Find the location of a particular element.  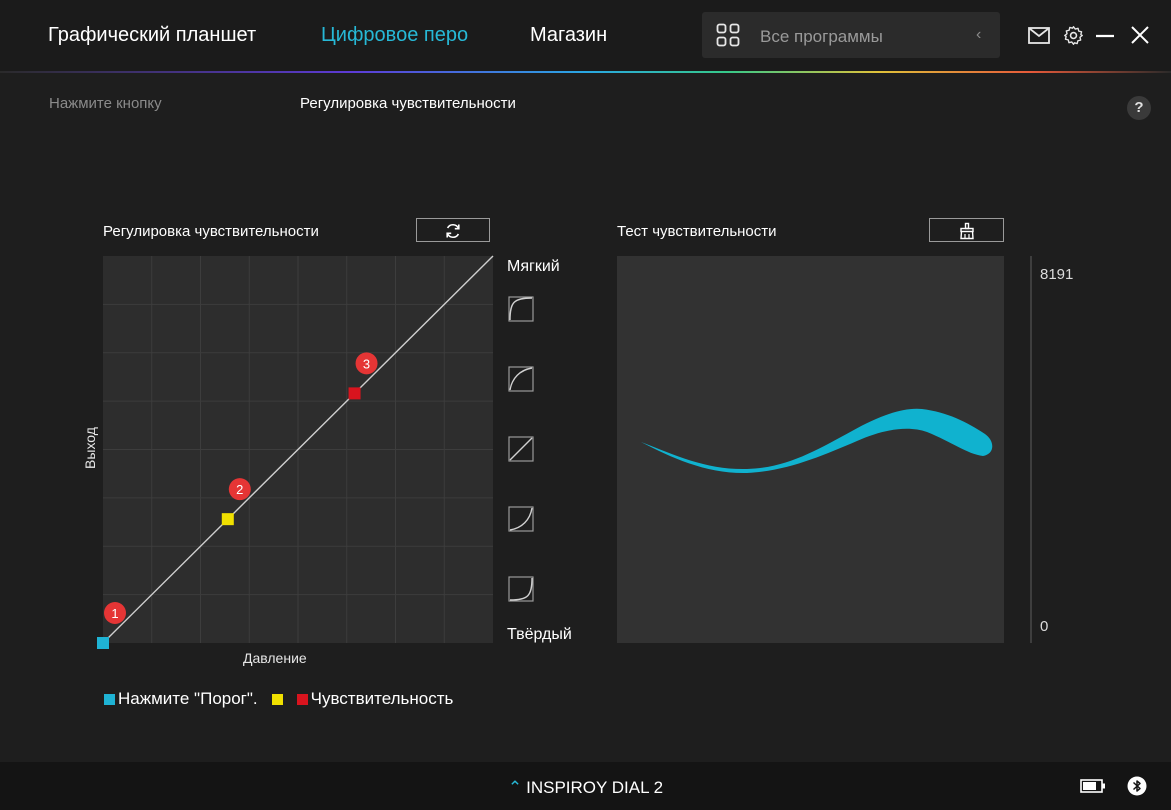

legend-label-sensitivity: Чувствительность is located at coordinates (382, 698).